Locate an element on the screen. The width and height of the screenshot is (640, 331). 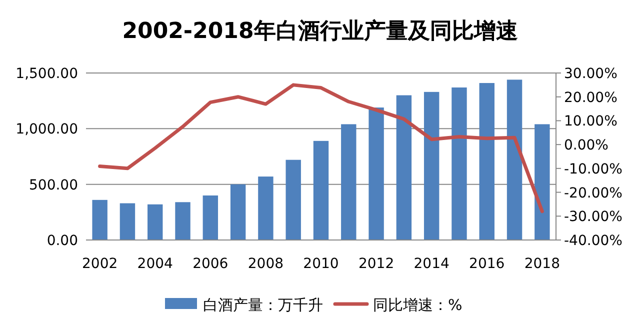
y2-tick-label: 0.00% is located at coordinates (586, 146).